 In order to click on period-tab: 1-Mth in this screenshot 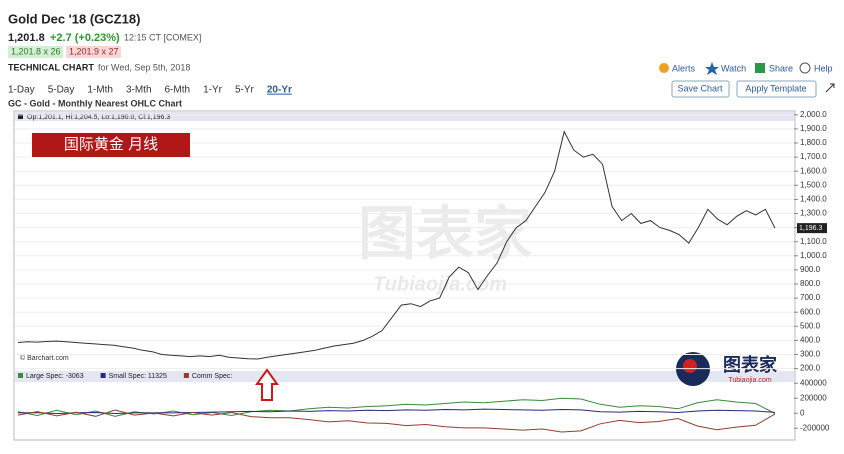, I will do `click(100, 90)`.